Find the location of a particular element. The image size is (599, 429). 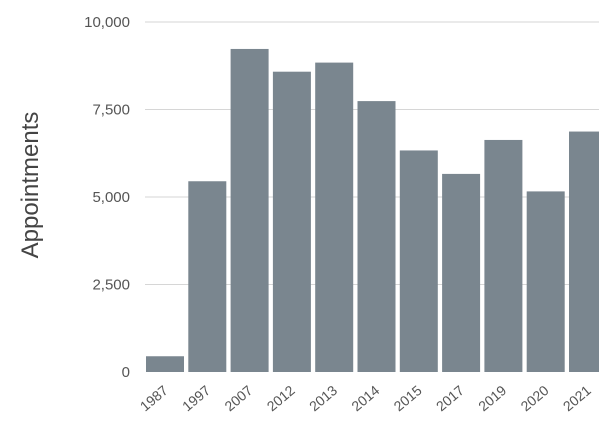

y-tick-label: 7,500 is located at coordinates (111, 110).